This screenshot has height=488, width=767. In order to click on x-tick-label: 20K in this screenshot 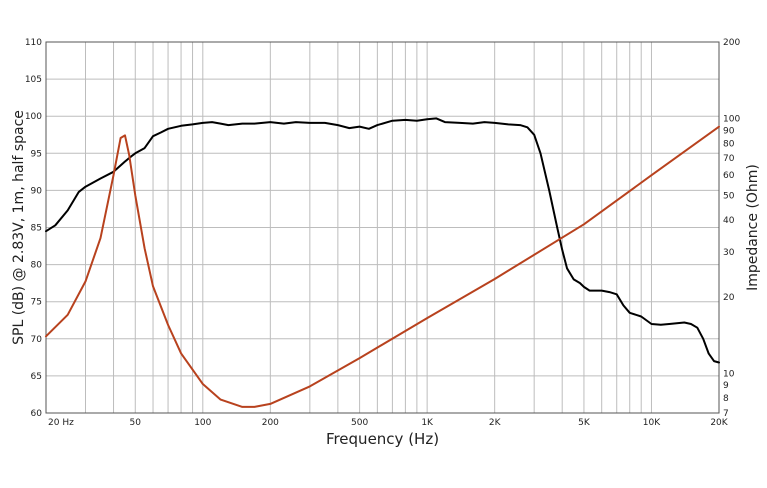, I will do `click(719, 423)`.